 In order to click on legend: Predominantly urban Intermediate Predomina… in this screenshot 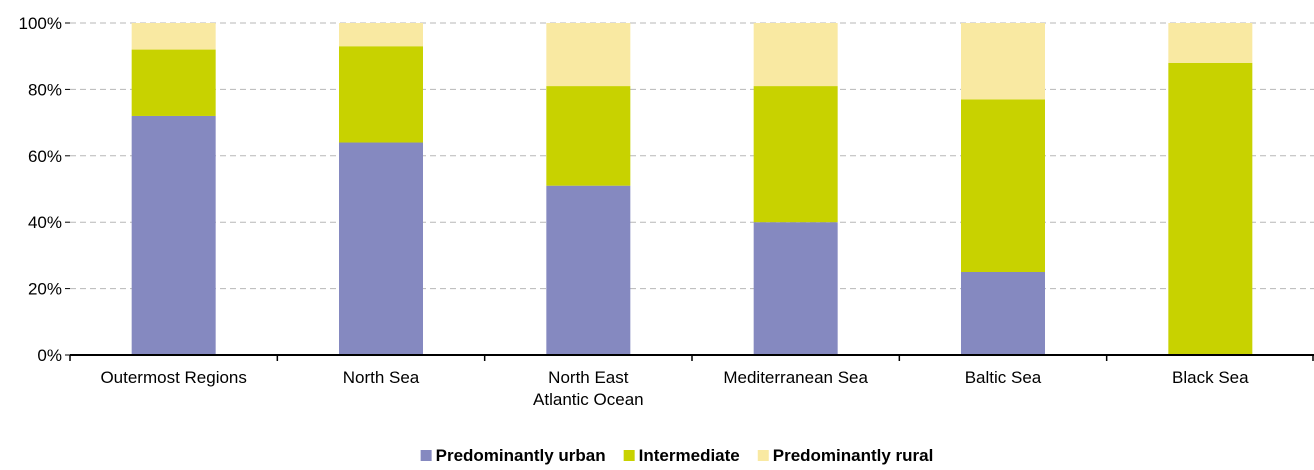, I will do `click(677, 455)`.